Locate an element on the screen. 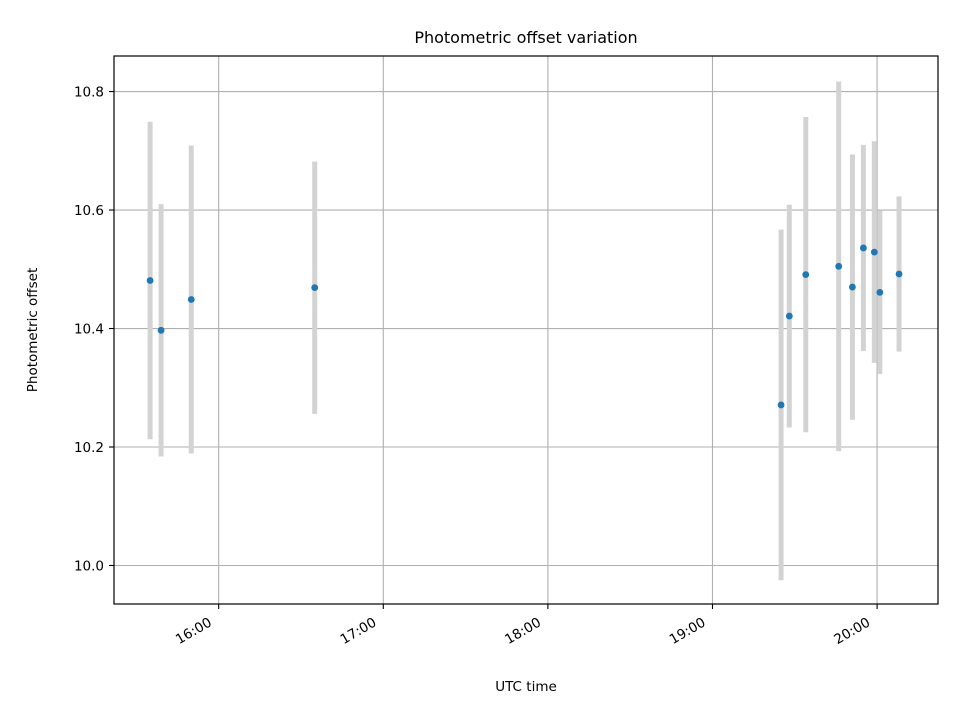 This screenshot has width=960, height=720. y-tick-label: 10.8 is located at coordinates (89, 93).